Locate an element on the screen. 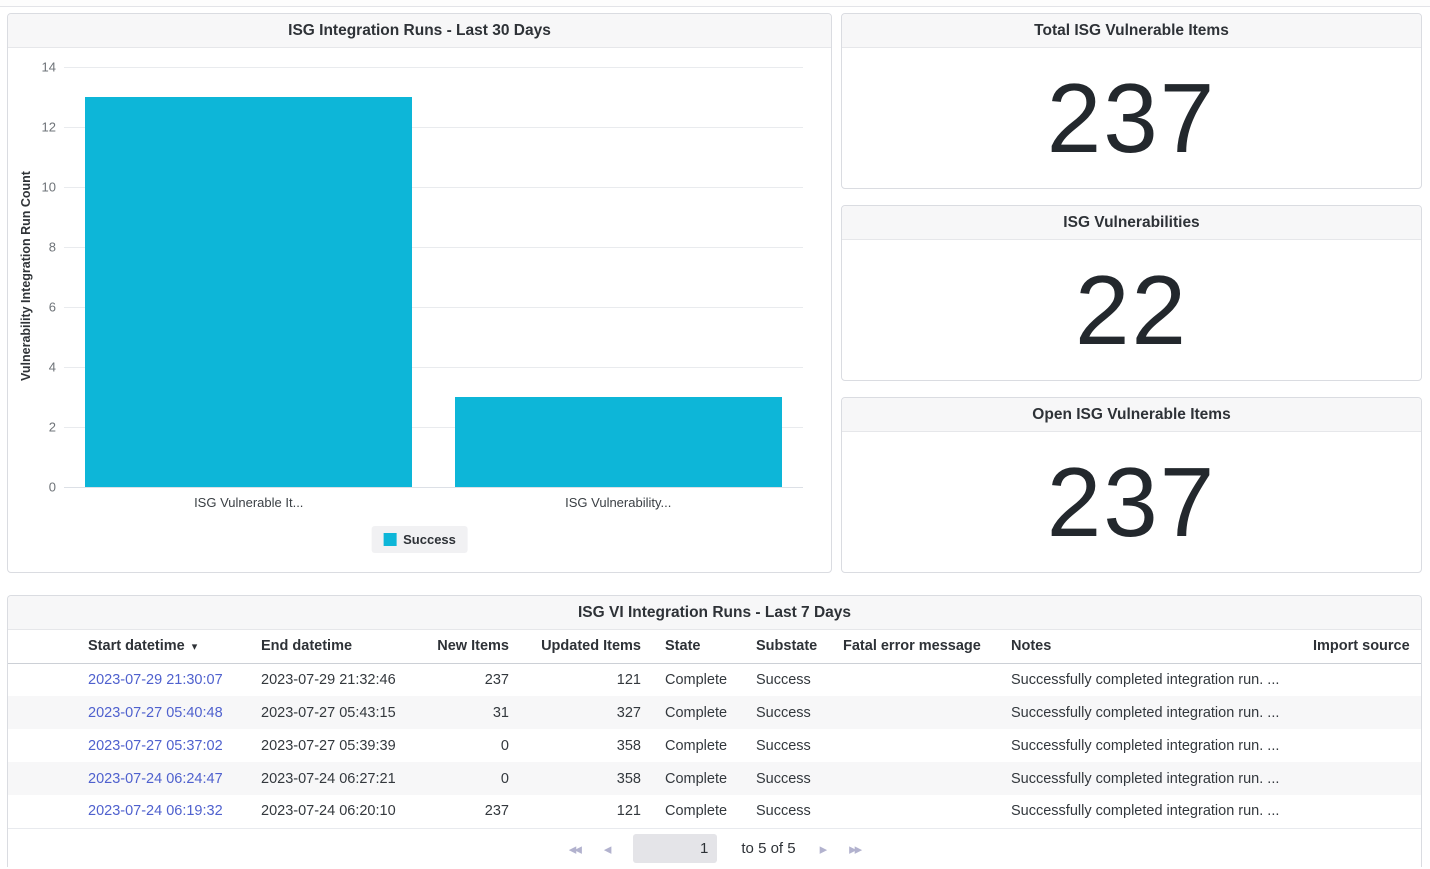  start-datetime-link: 2023-07-29 21:30:07 is located at coordinates (155, 679).